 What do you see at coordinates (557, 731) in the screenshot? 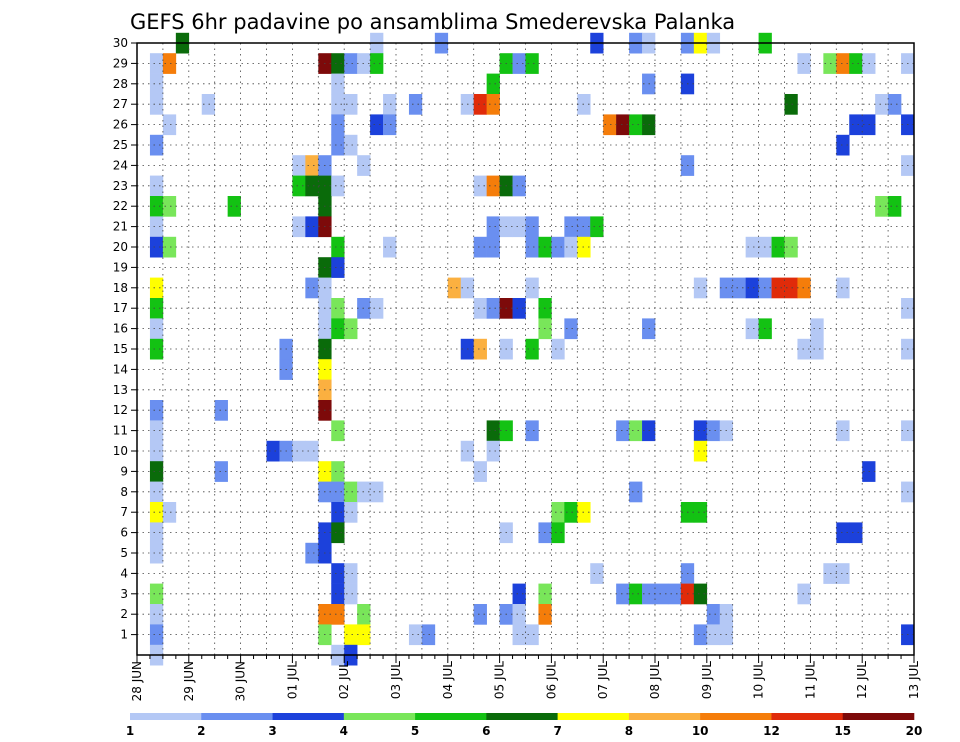
I see `colorbar-label: 7` at bounding box center [557, 731].